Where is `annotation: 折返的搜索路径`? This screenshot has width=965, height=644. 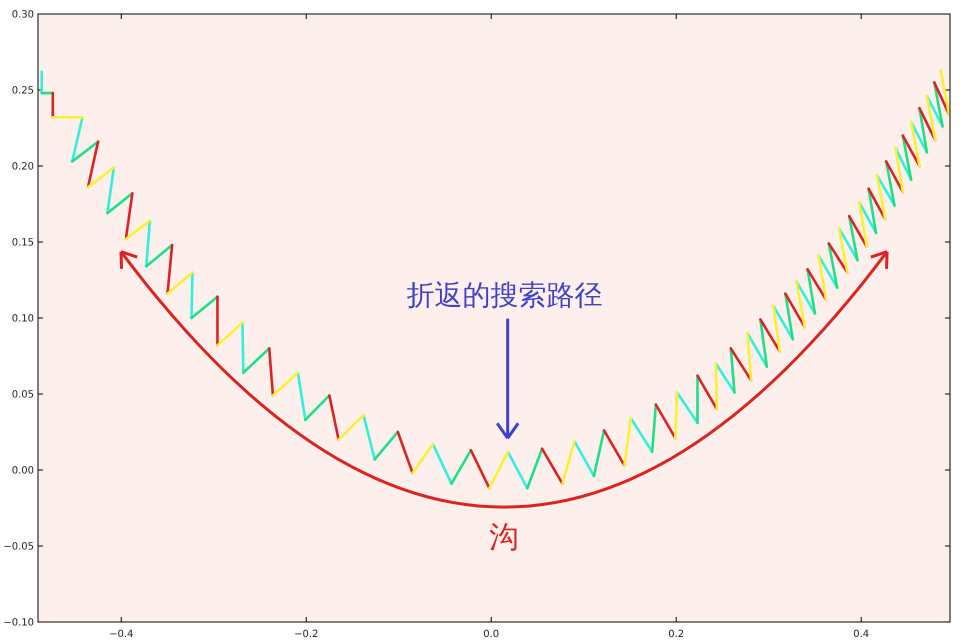
annotation: 折返的搜索路径 is located at coordinates (504, 295).